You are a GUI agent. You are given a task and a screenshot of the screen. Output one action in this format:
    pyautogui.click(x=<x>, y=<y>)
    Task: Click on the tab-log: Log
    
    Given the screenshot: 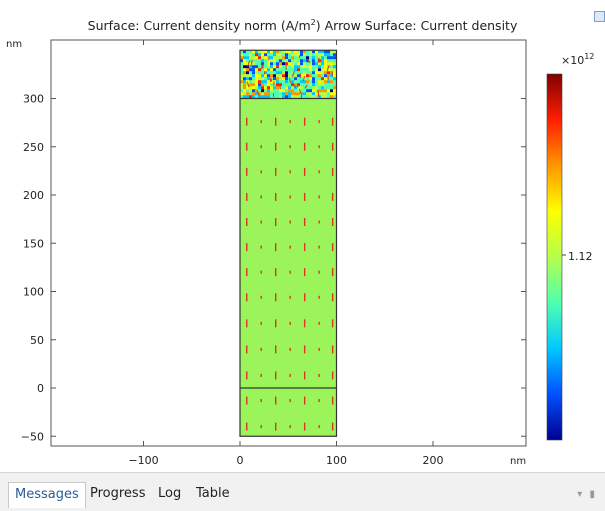 What is the action you would take?
    pyautogui.click(x=169, y=495)
    